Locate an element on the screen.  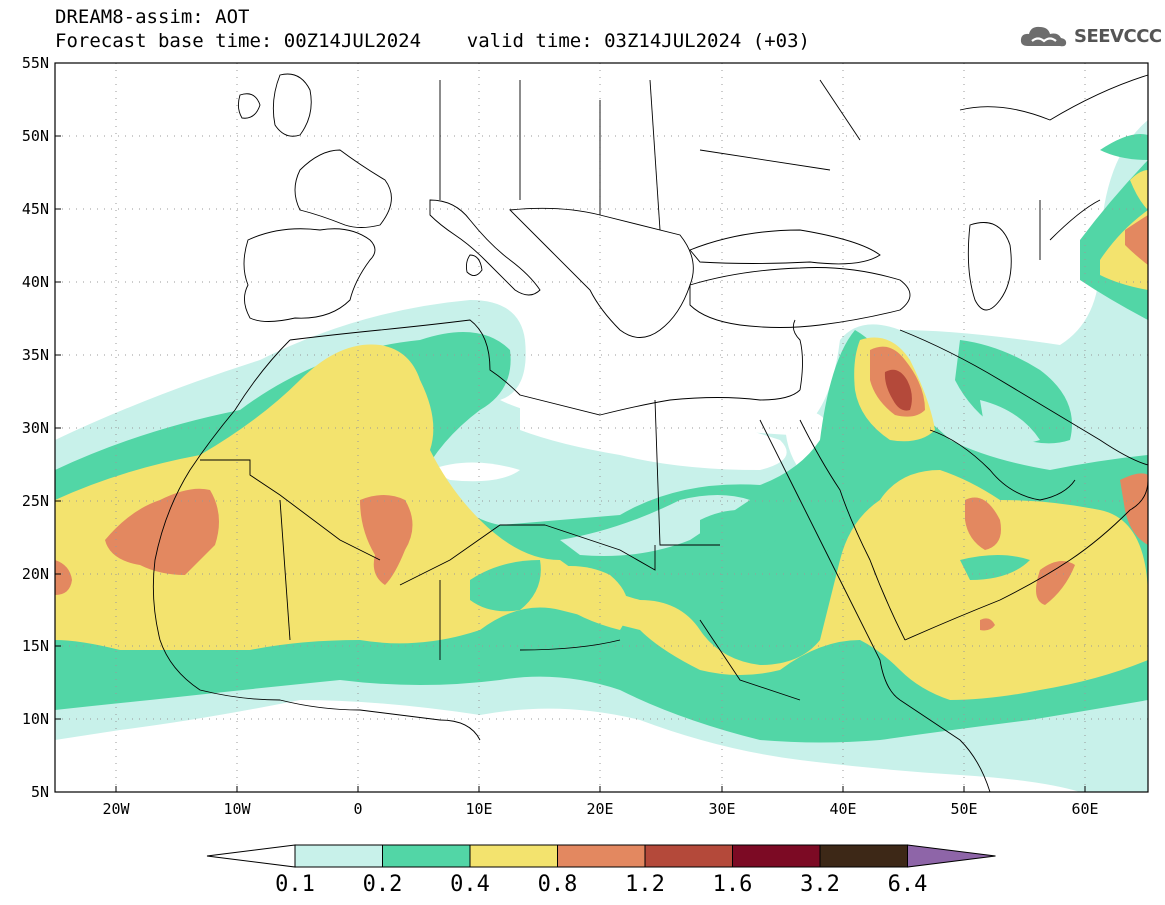
longitude-labels: 20W 10W 0 10E 20E 30E 40E 50E 60E is located at coordinates (600, 809).